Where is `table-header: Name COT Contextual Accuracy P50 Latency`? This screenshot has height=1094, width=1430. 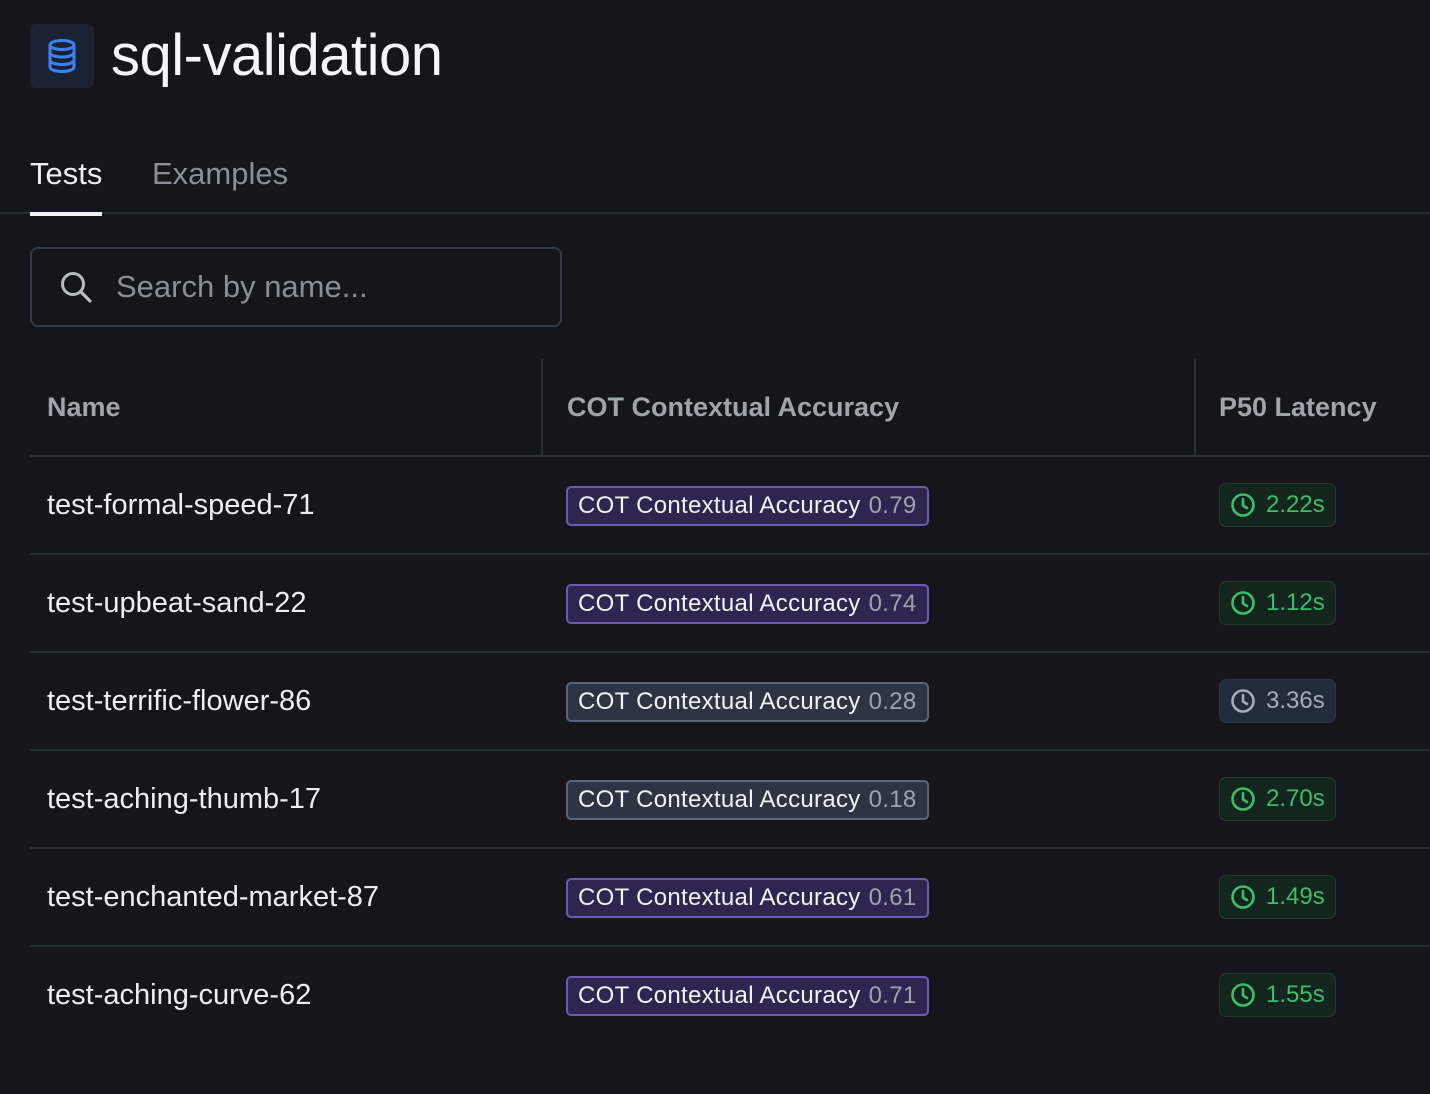
table-header: Name COT Contextual Accuracy P50 Latency is located at coordinates (730, 408).